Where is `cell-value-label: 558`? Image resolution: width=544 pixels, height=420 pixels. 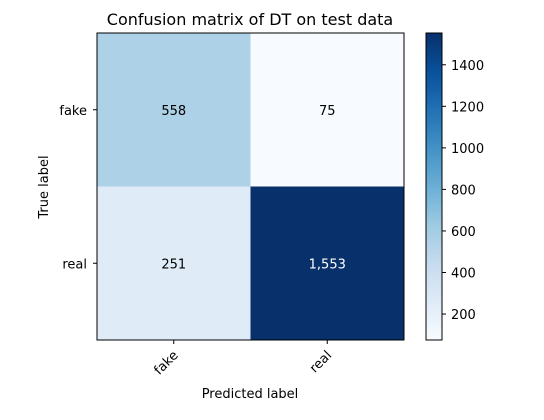
cell-value-label: 558 is located at coordinates (173, 111).